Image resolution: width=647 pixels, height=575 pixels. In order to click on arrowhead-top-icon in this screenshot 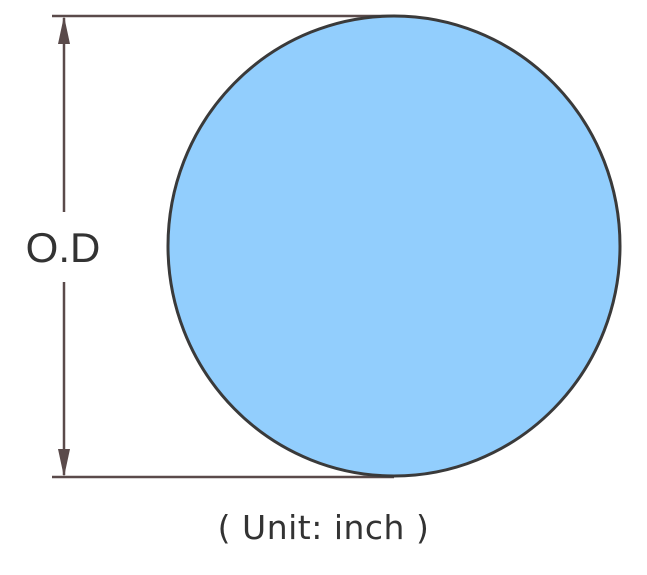, I will do `click(64, 30)`.